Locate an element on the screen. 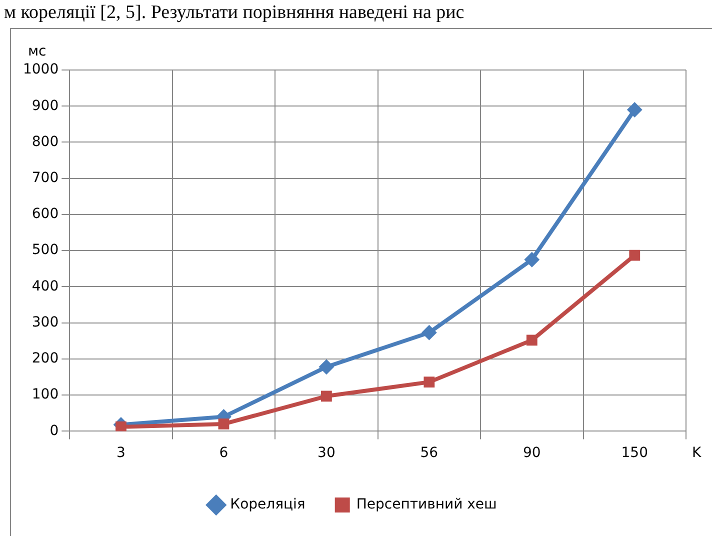 The height and width of the screenshot is (536, 712). legend-label: Кореляція is located at coordinates (268, 504).